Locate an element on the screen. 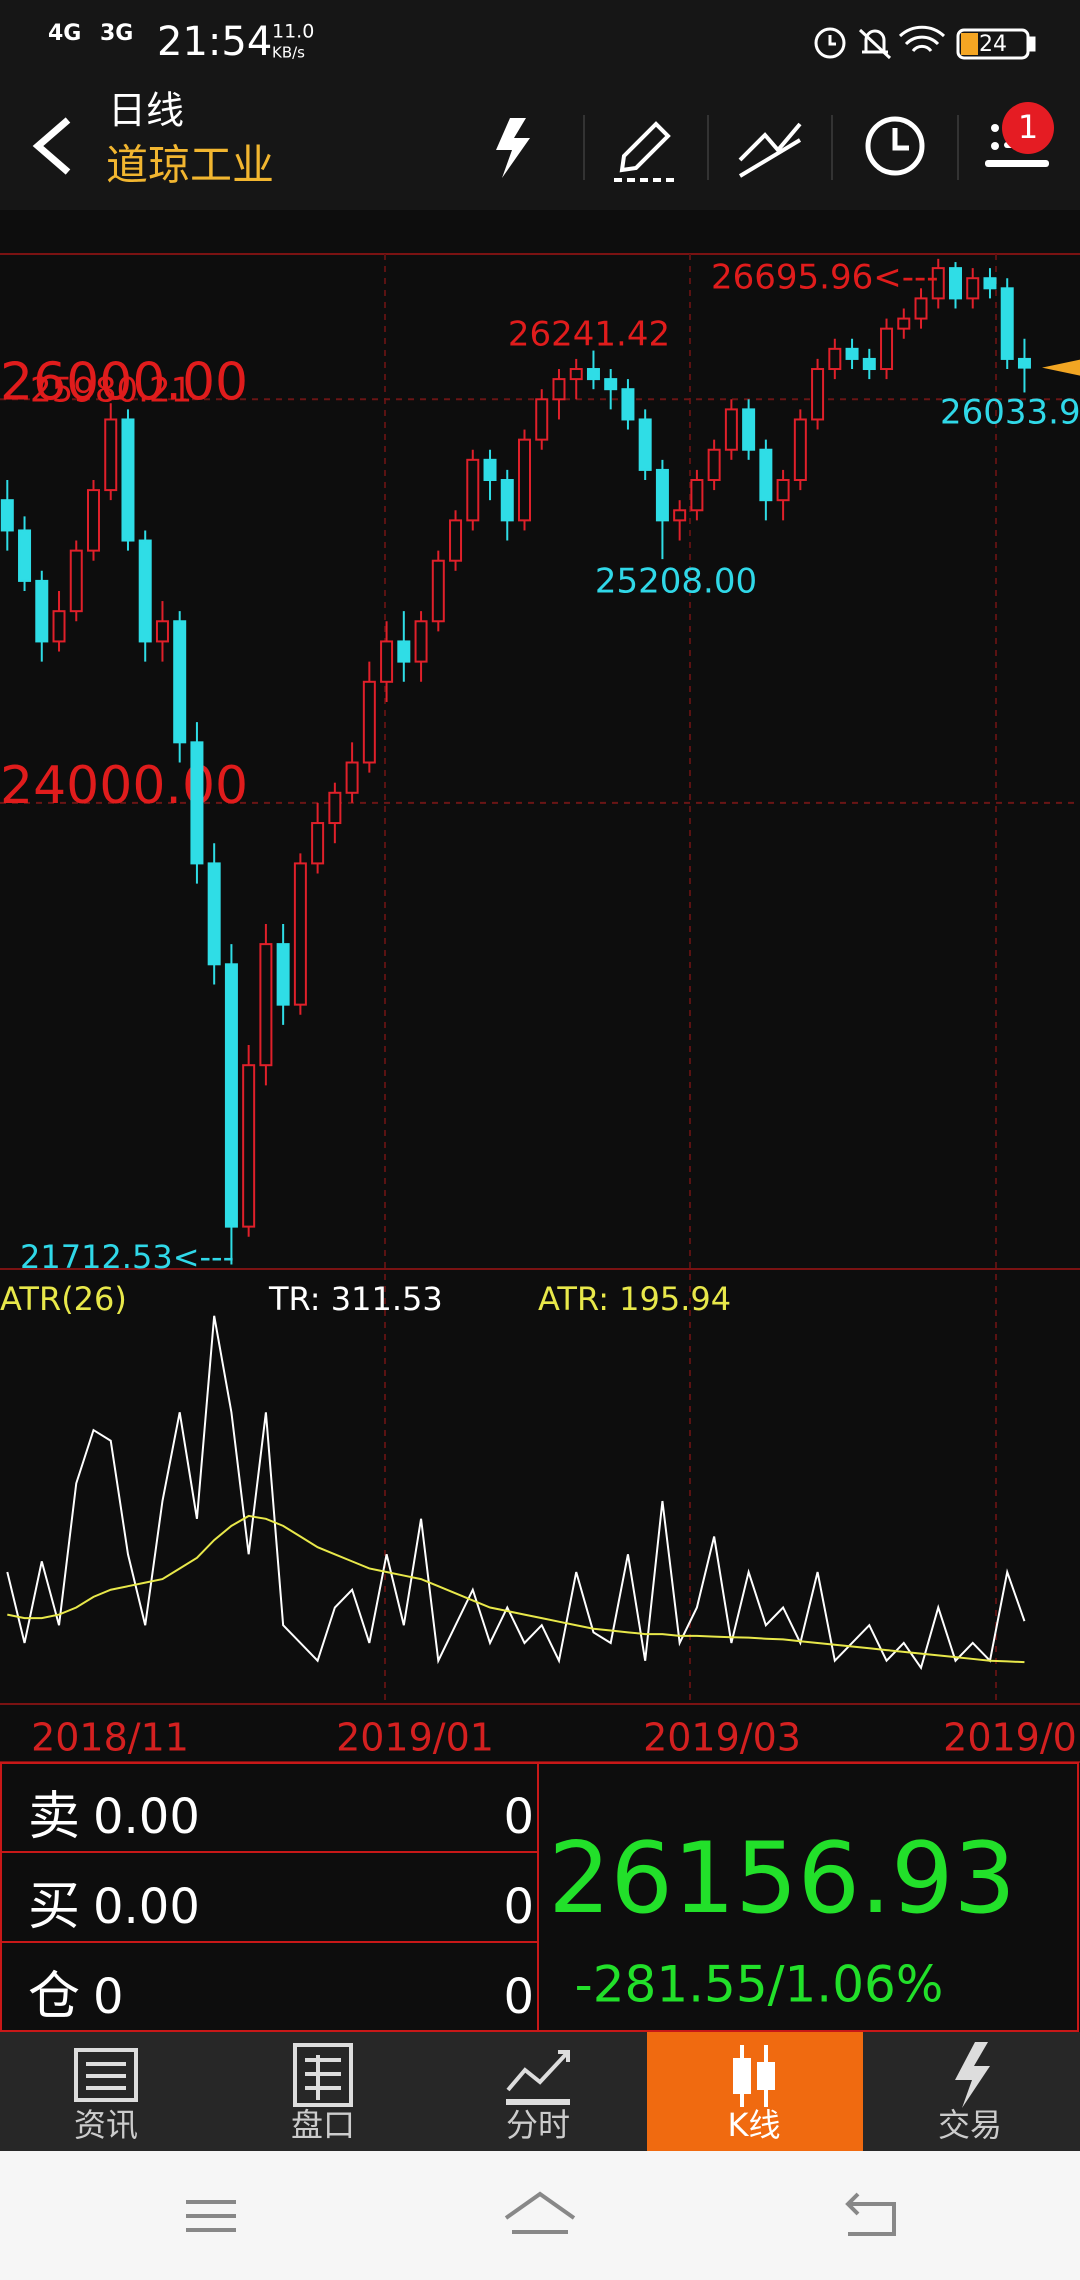 The width and height of the screenshot is (1080, 2280). tab-label: 盘口 is located at coordinates (323, 2125).